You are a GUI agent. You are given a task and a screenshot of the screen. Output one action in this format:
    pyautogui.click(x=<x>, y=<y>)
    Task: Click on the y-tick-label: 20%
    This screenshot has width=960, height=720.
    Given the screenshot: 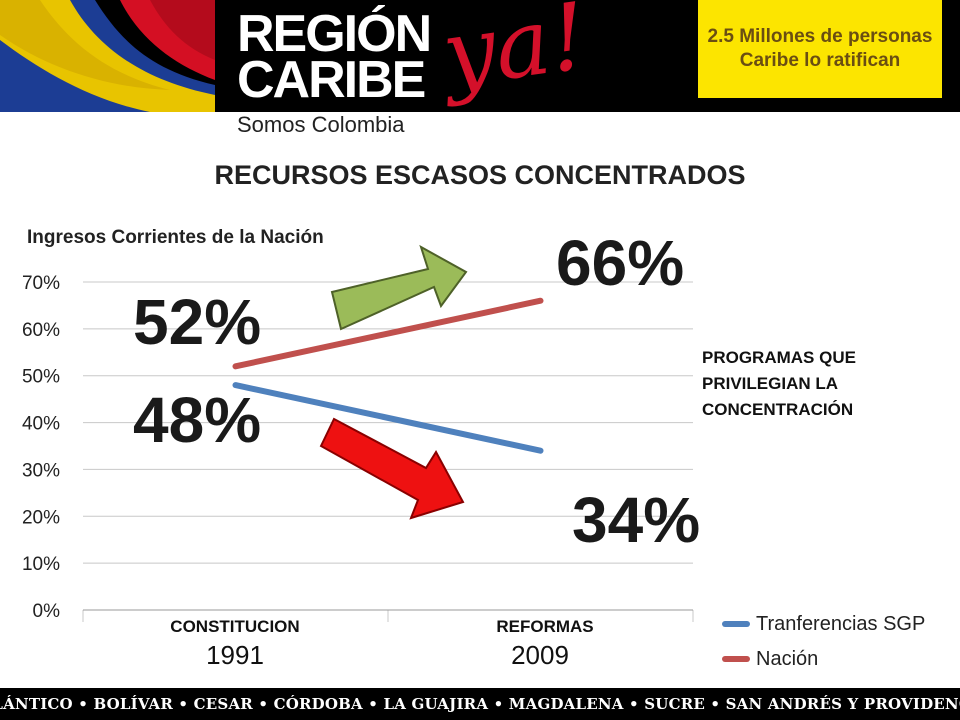 What is the action you would take?
    pyautogui.click(x=41, y=517)
    